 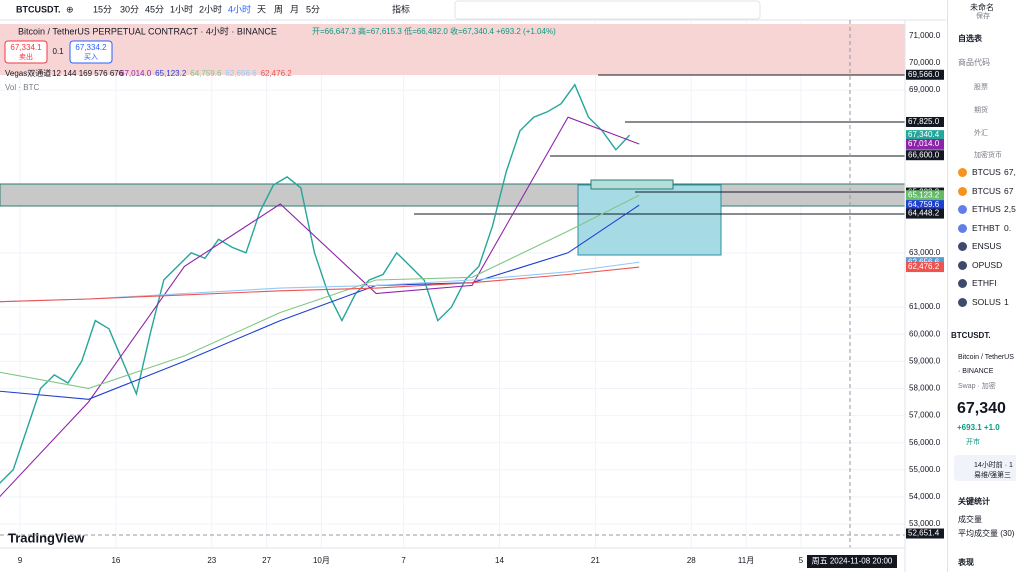 I want to click on y-tick-label: 57,000.0, so click(x=925, y=415).